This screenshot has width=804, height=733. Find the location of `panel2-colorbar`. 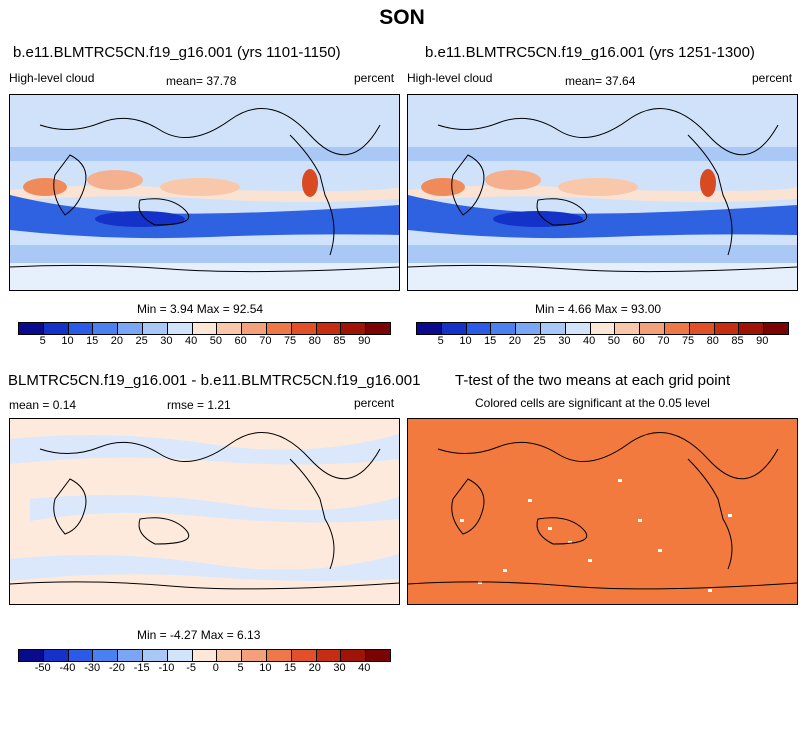

panel2-colorbar is located at coordinates (602, 328).